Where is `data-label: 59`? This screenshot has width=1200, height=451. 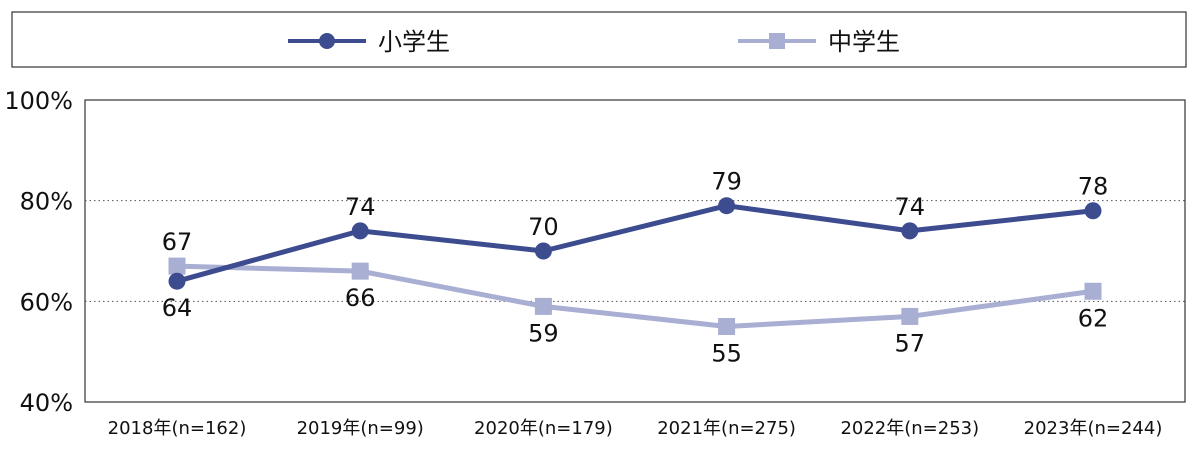
data-label: 59 is located at coordinates (543, 333).